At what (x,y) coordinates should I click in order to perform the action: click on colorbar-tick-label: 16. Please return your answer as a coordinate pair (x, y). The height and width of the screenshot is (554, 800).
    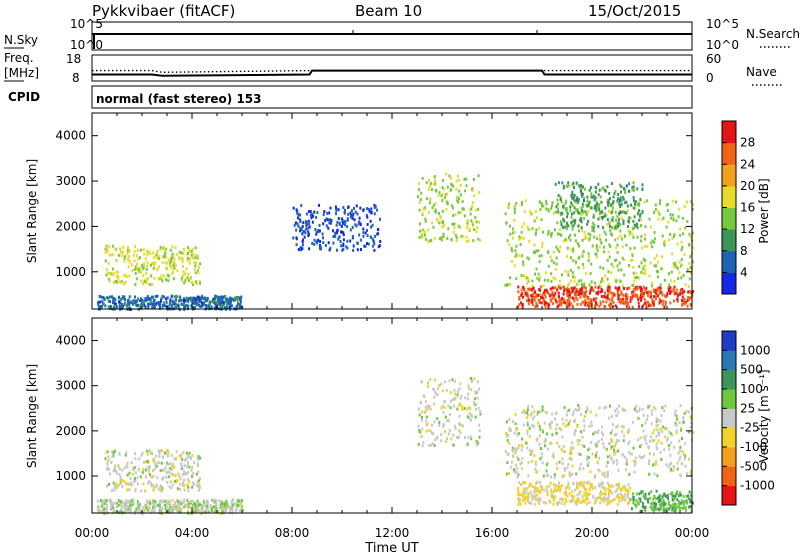
    Looking at the image, I should click on (747, 208).